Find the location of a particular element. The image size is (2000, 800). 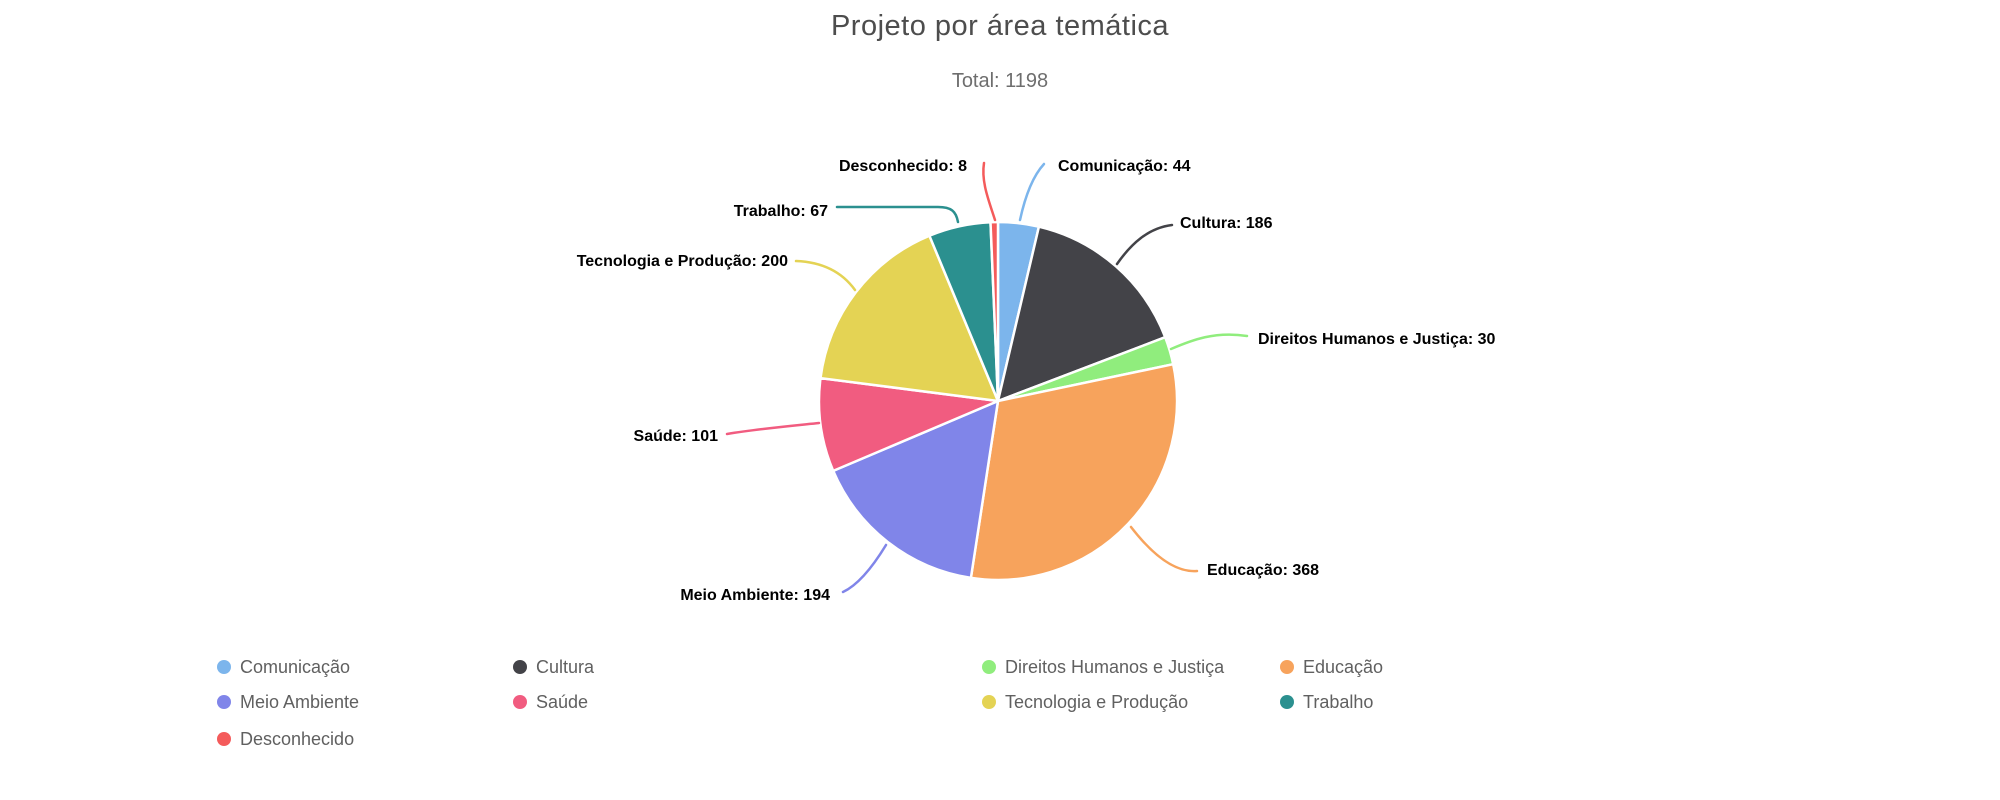

legend-item-tecnologia-e-producao: Tecnologia e Produção is located at coordinates (1085, 702).